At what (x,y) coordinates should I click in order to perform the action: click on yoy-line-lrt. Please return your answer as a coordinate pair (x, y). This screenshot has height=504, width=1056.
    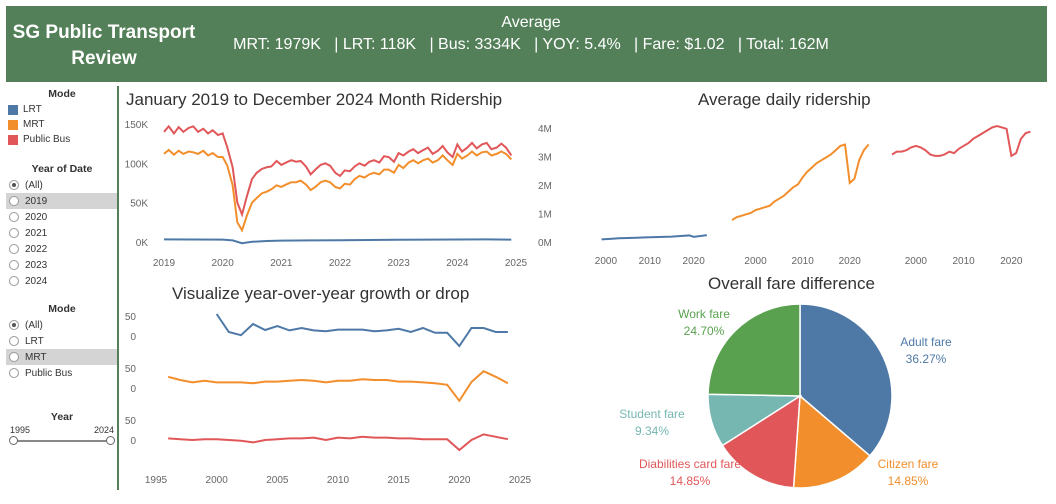
    Looking at the image, I should click on (361, 330).